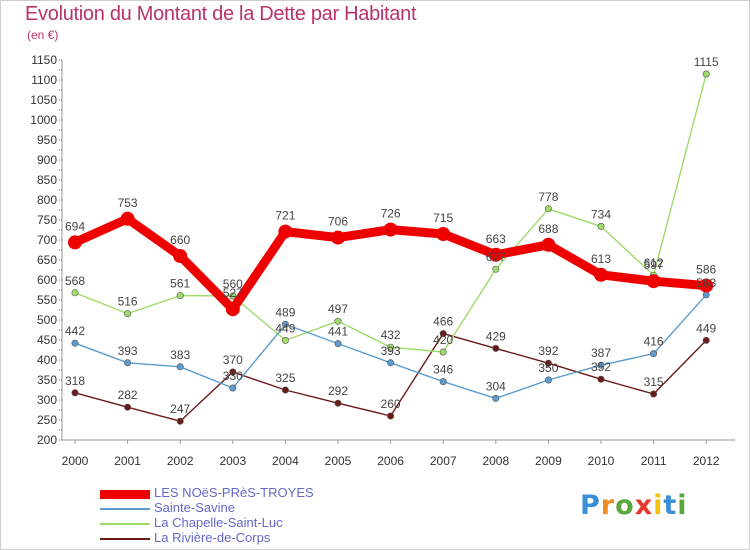  Describe the element at coordinates (47, 200) in the screenshot. I see `y-tick-label: 800` at that location.